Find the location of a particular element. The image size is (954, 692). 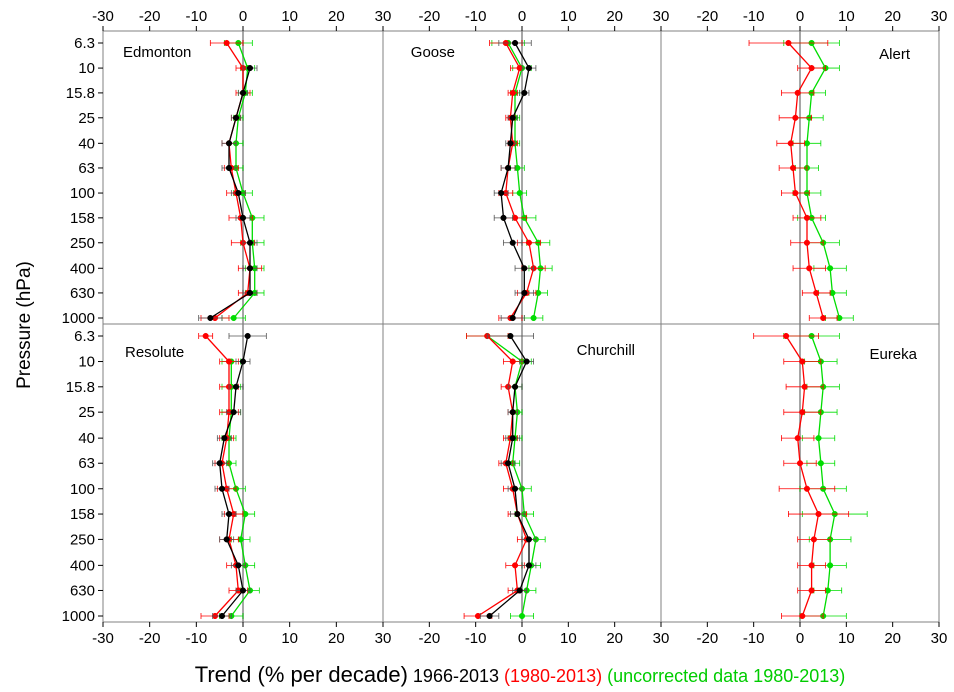

y-tick-label: 15.8 is located at coordinates (80, 93).